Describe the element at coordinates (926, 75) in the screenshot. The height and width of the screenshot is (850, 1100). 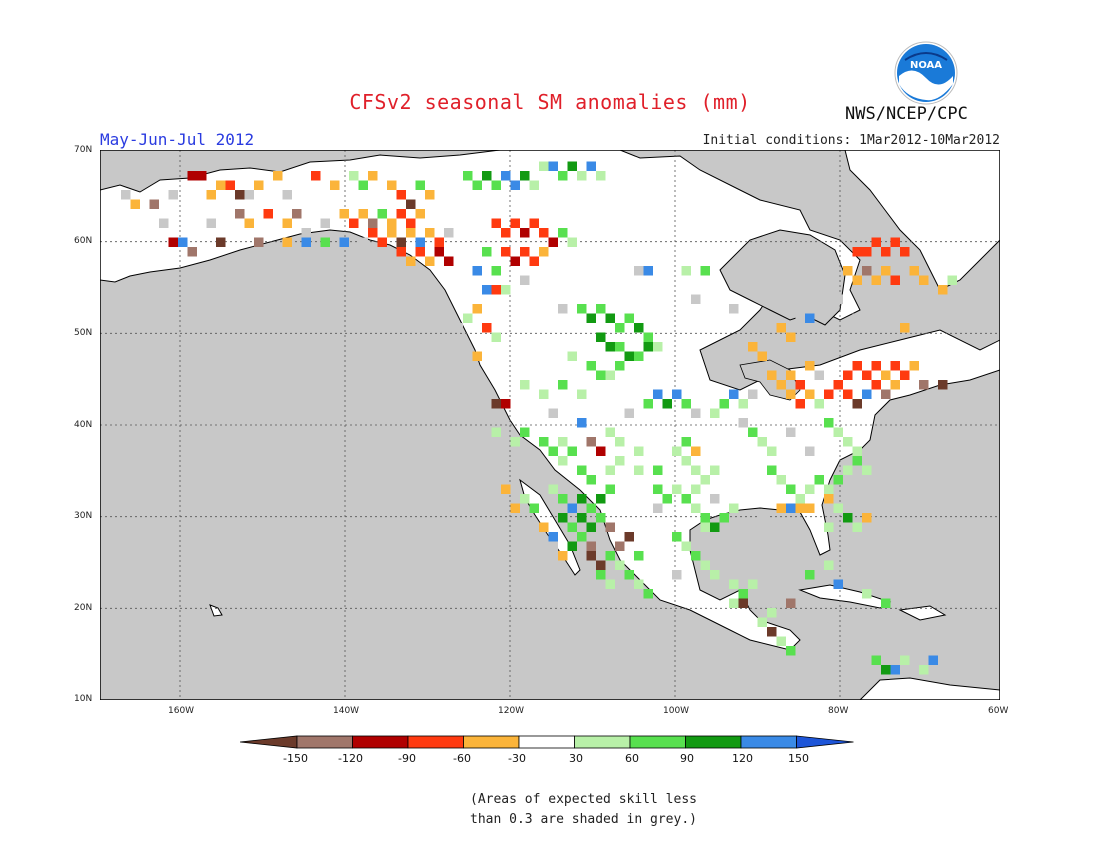
I see `noaa-logo: NOAA` at that location.